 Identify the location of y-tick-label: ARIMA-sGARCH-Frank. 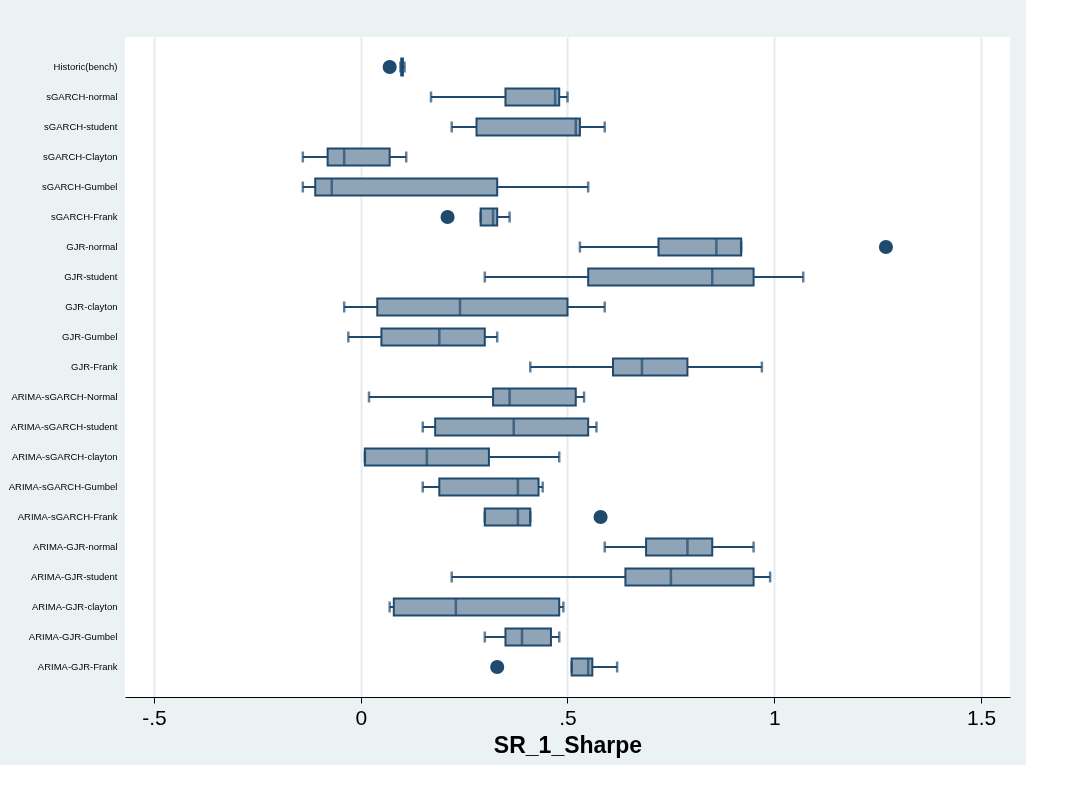
(67, 516).